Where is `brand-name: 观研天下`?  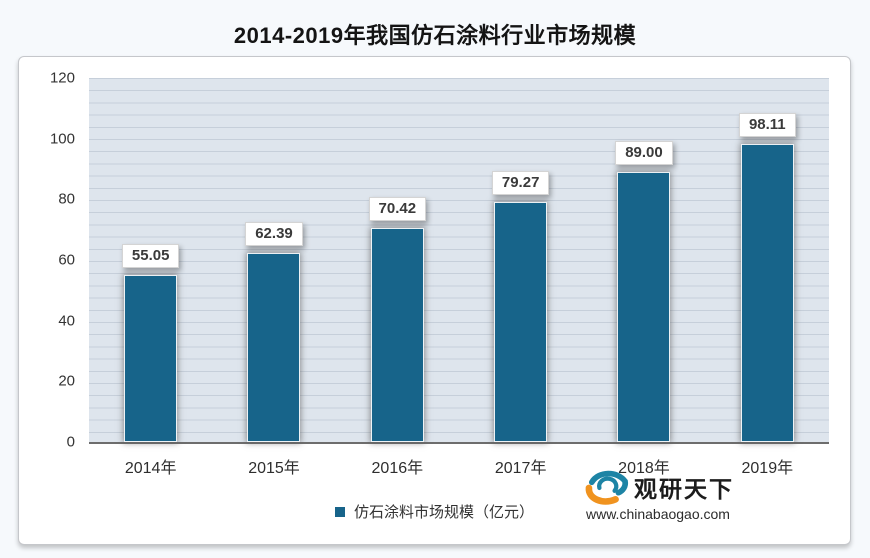
brand-name: 观研天下 is located at coordinates (684, 489).